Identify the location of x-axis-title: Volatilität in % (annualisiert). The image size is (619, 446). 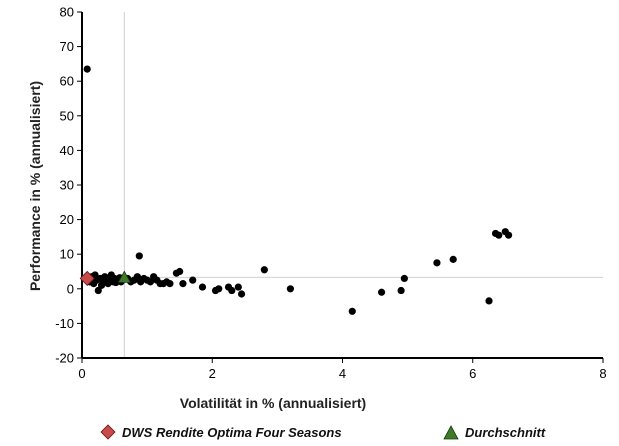
(273, 403).